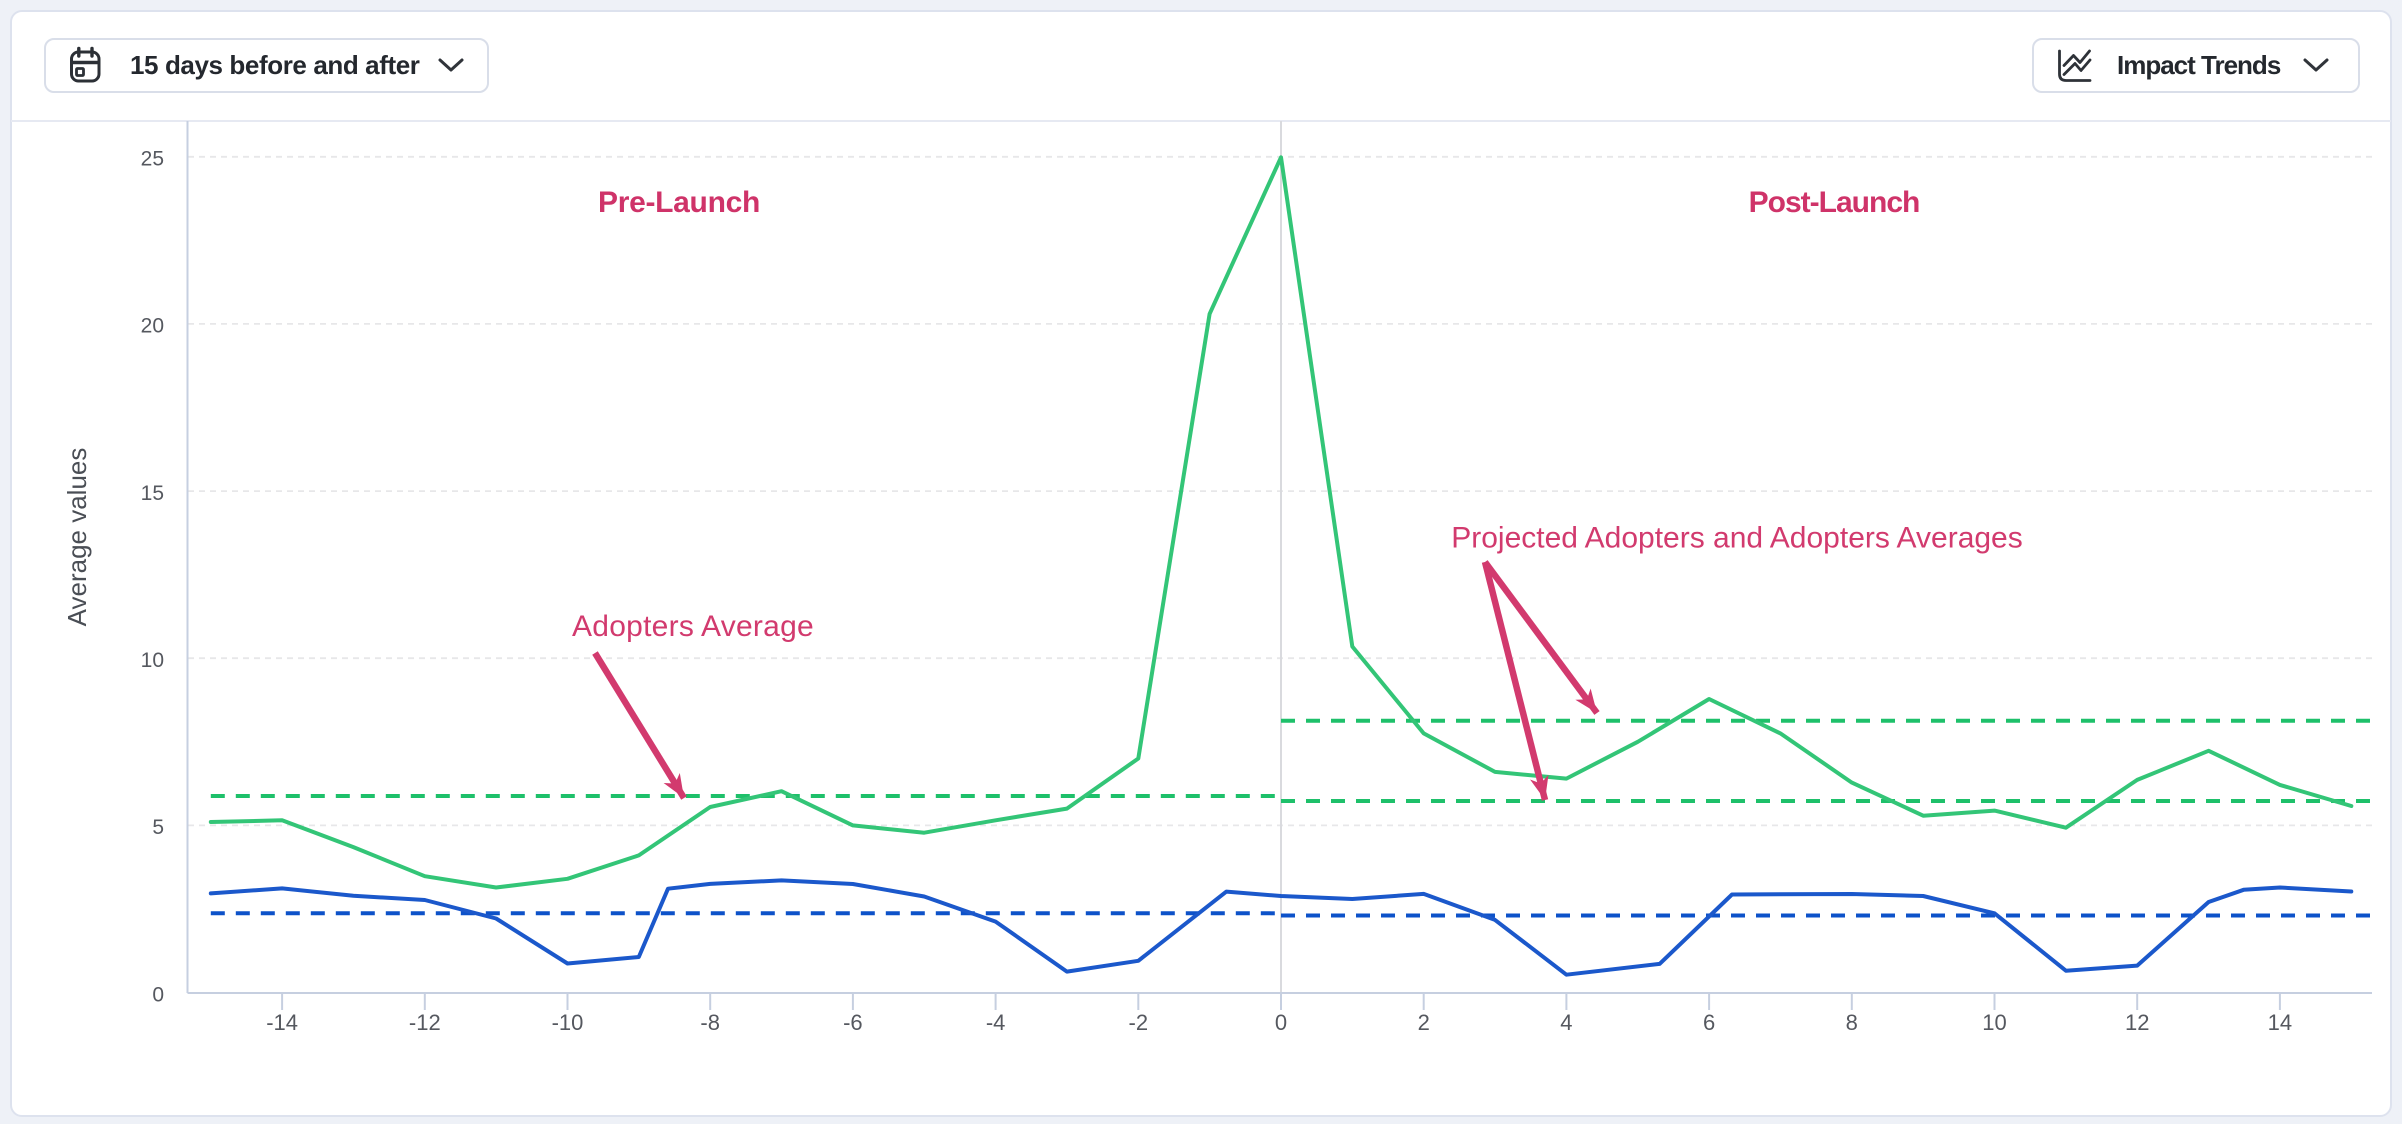 This screenshot has width=2402, height=1124. I want to click on svg-text: 4, so click(1566, 1022).